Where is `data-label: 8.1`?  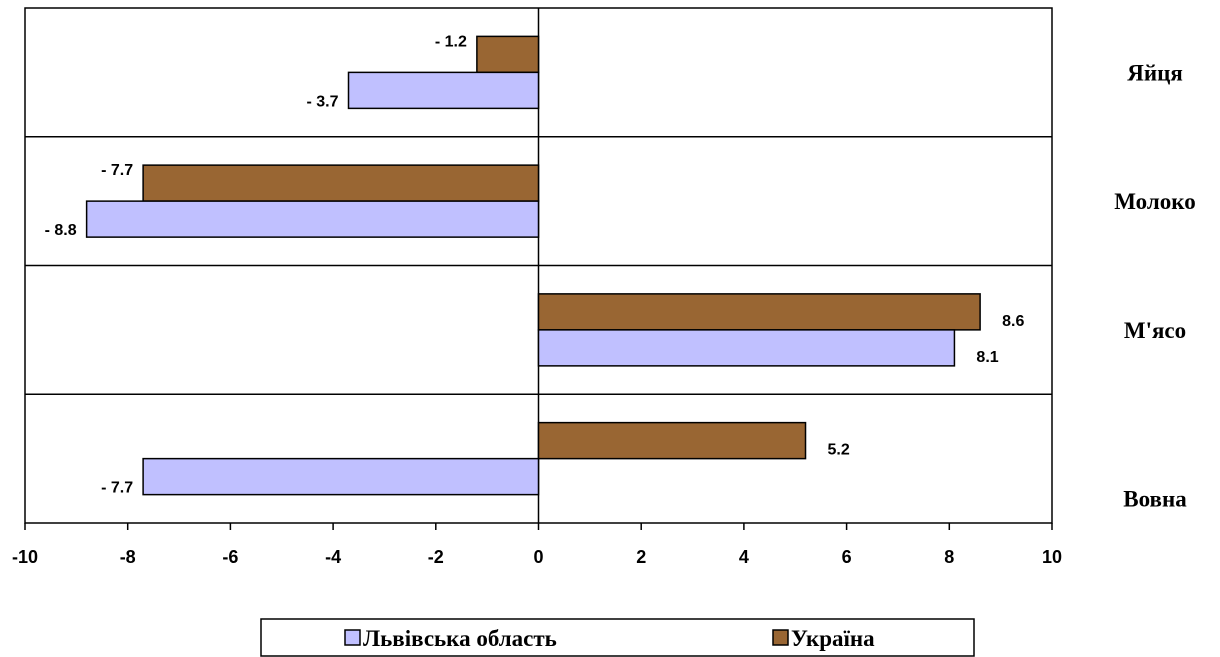
data-label: 8.1 is located at coordinates (987, 357).